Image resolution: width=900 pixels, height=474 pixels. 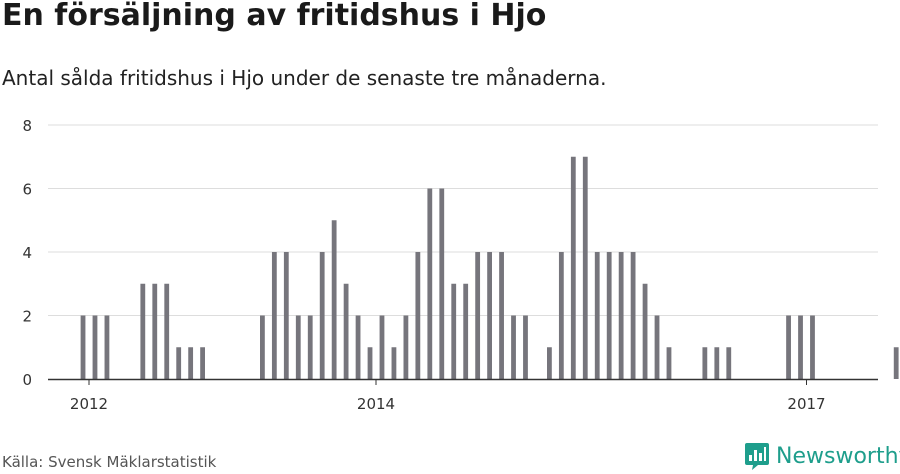 I want to click on y-tick-label: 6, so click(x=27, y=190).